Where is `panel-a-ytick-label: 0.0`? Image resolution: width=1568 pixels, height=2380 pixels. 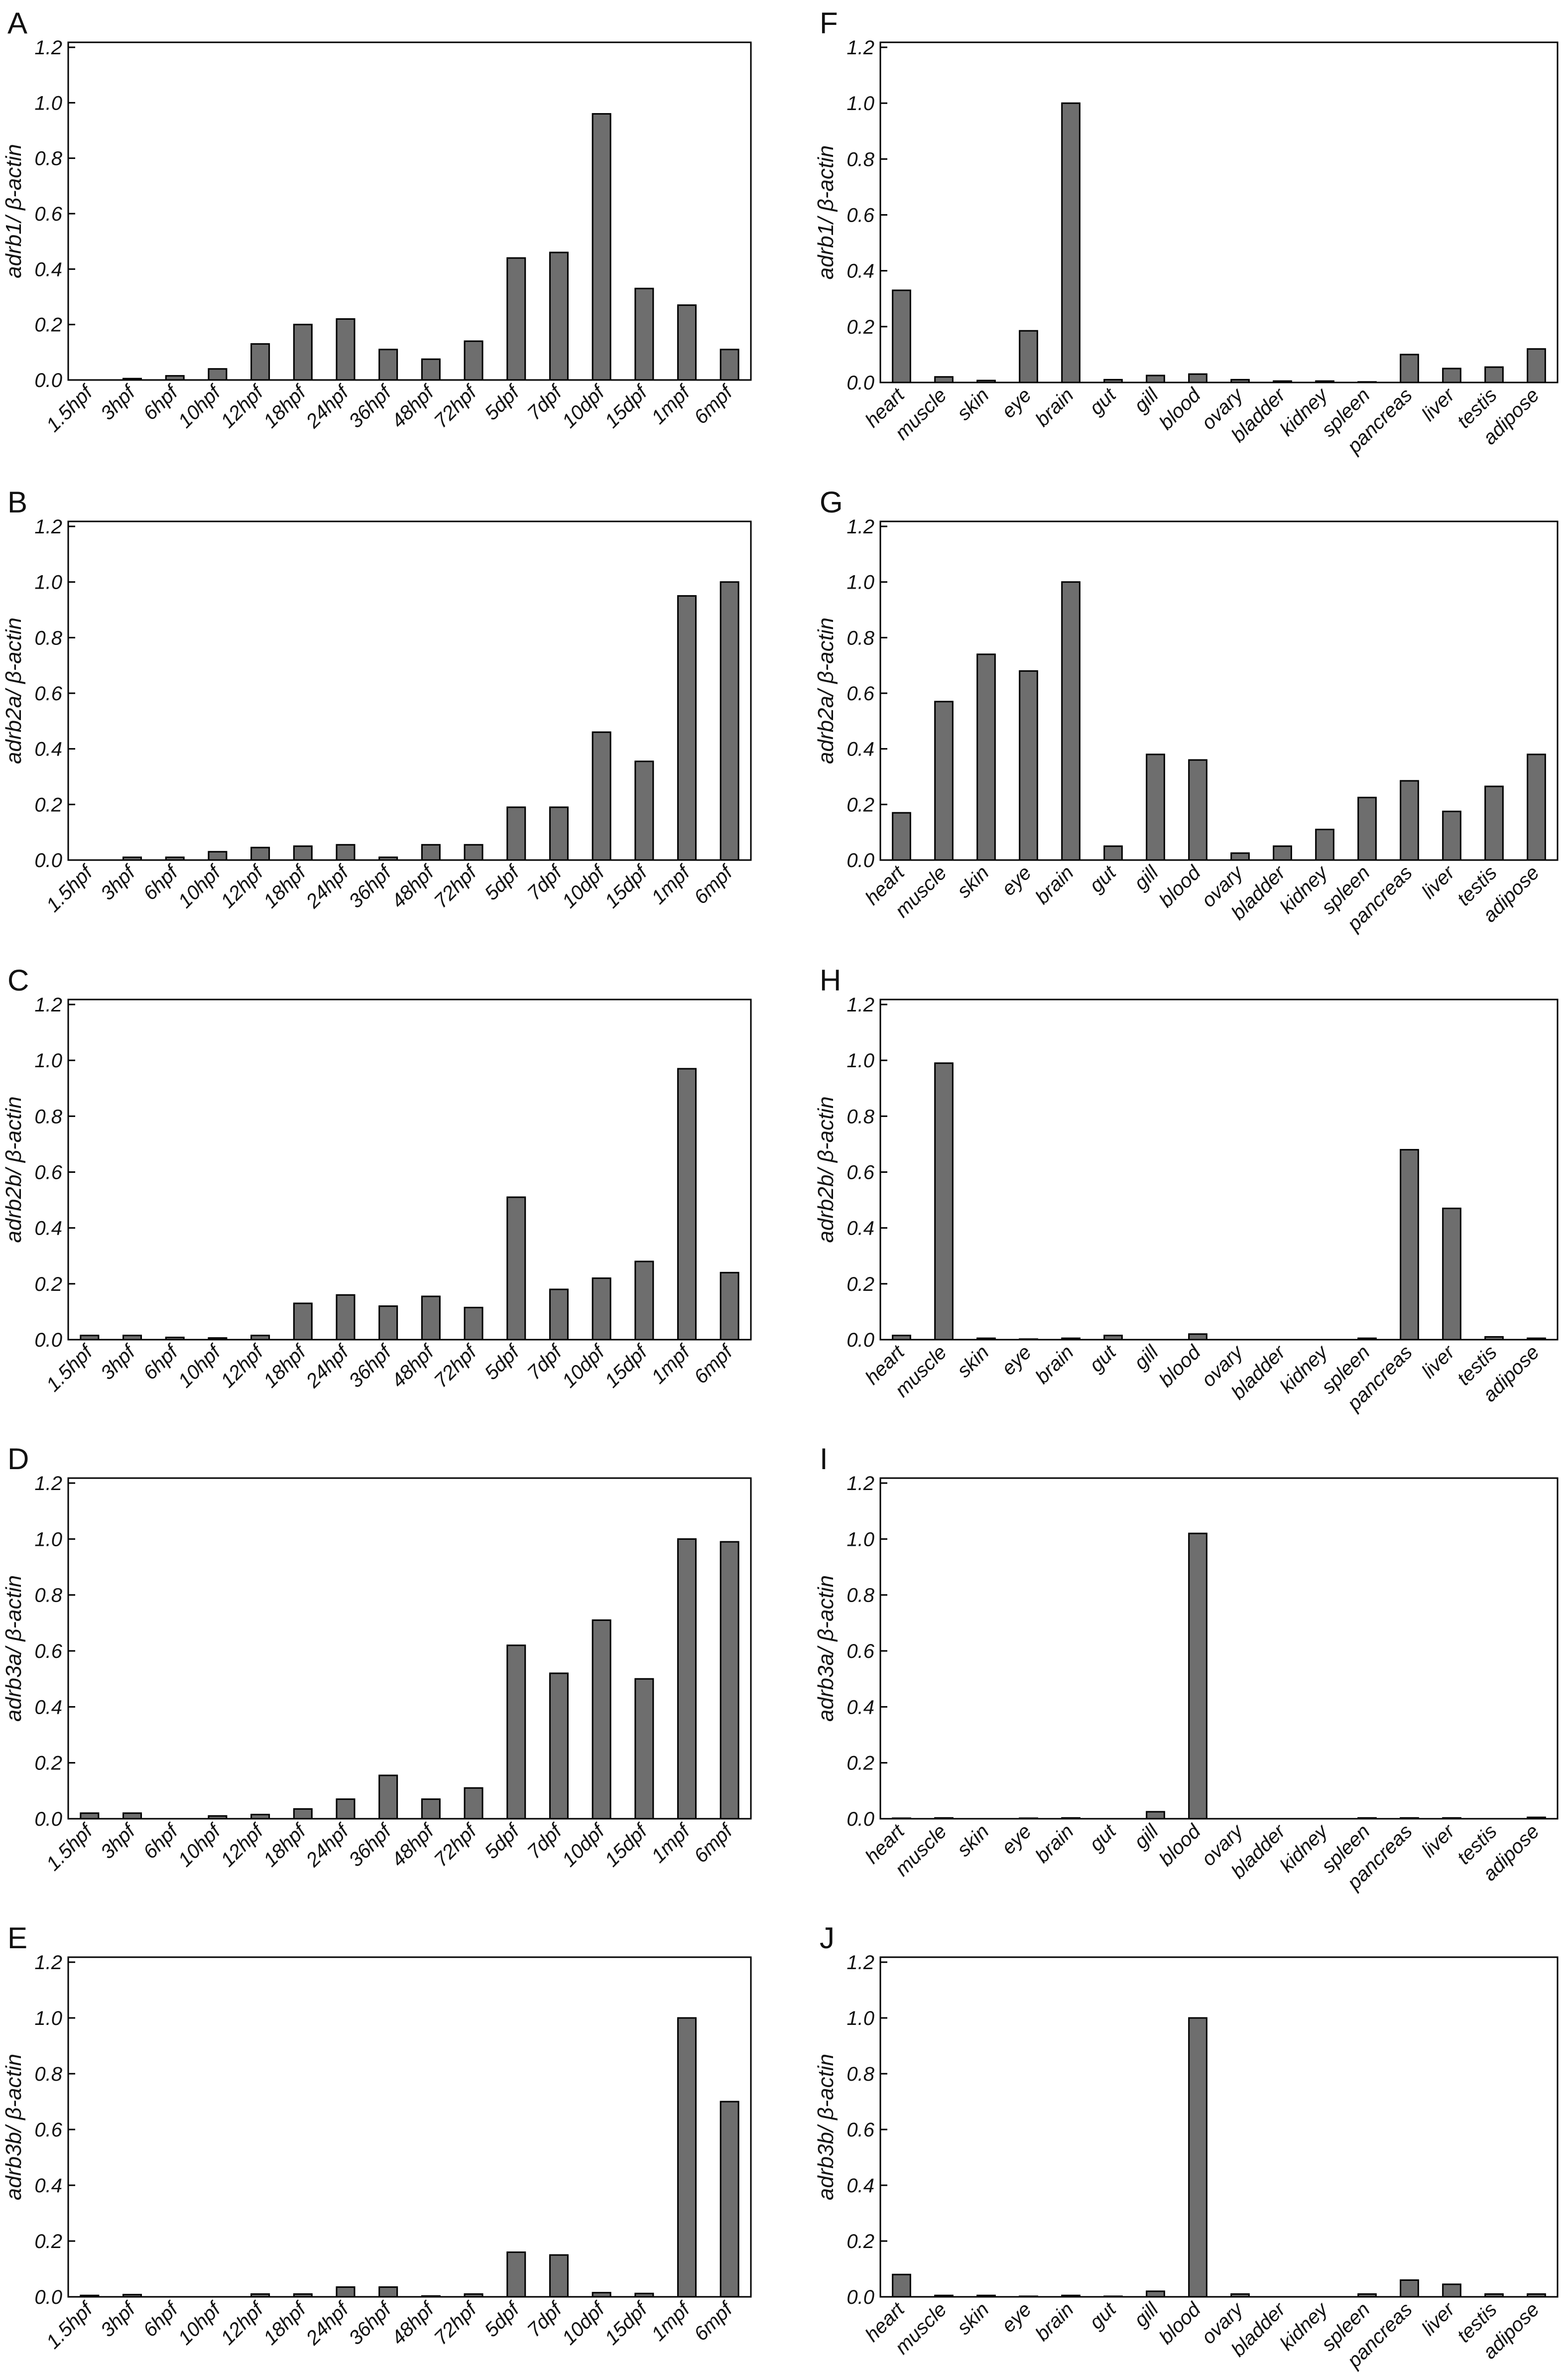 panel-a-ytick-label: 0.0 is located at coordinates (48, 380).